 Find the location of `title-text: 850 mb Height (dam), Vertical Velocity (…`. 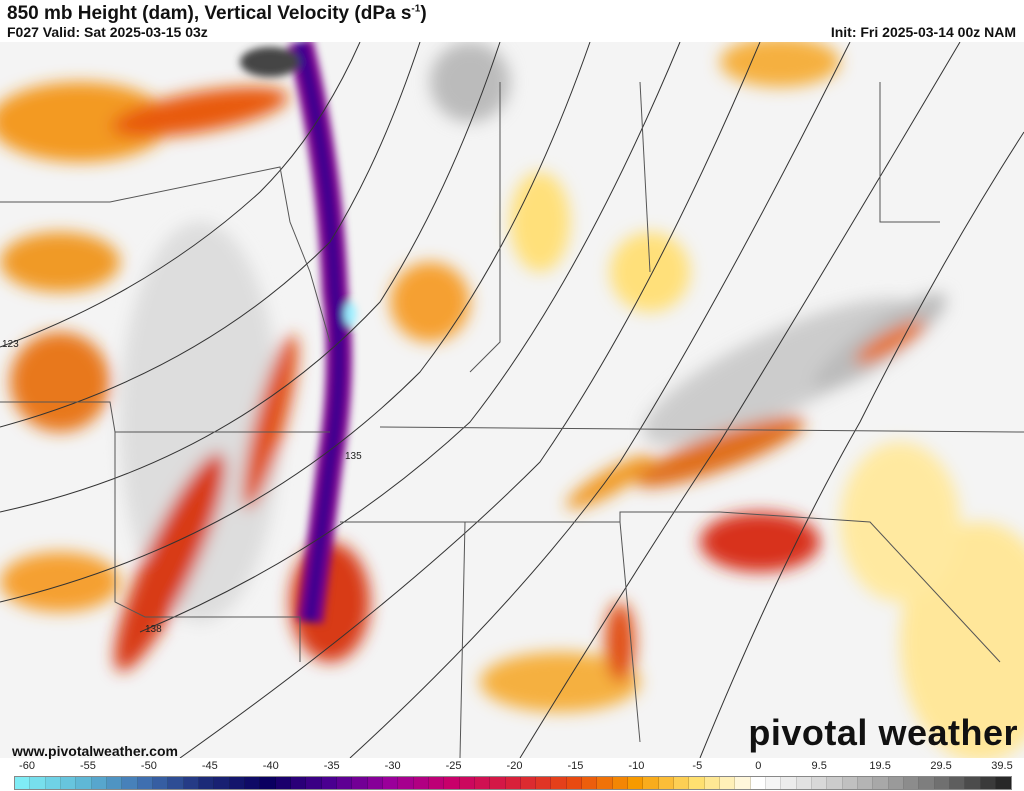

title-text: 850 mb Height (dam), Vertical Velocity (… is located at coordinates (209, 13).